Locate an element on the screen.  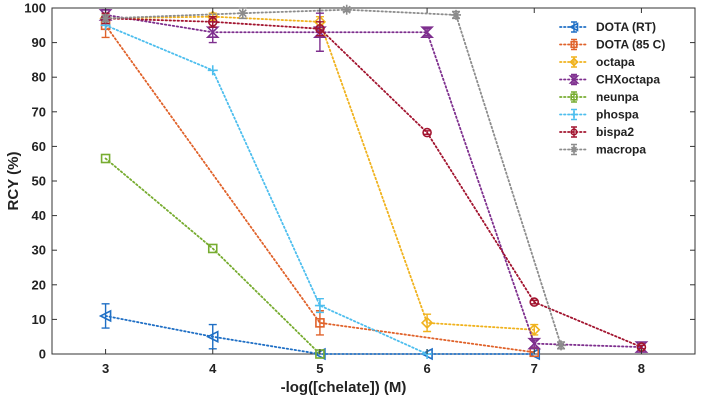
legend-label: CHXoctapa is located at coordinates (628, 80).